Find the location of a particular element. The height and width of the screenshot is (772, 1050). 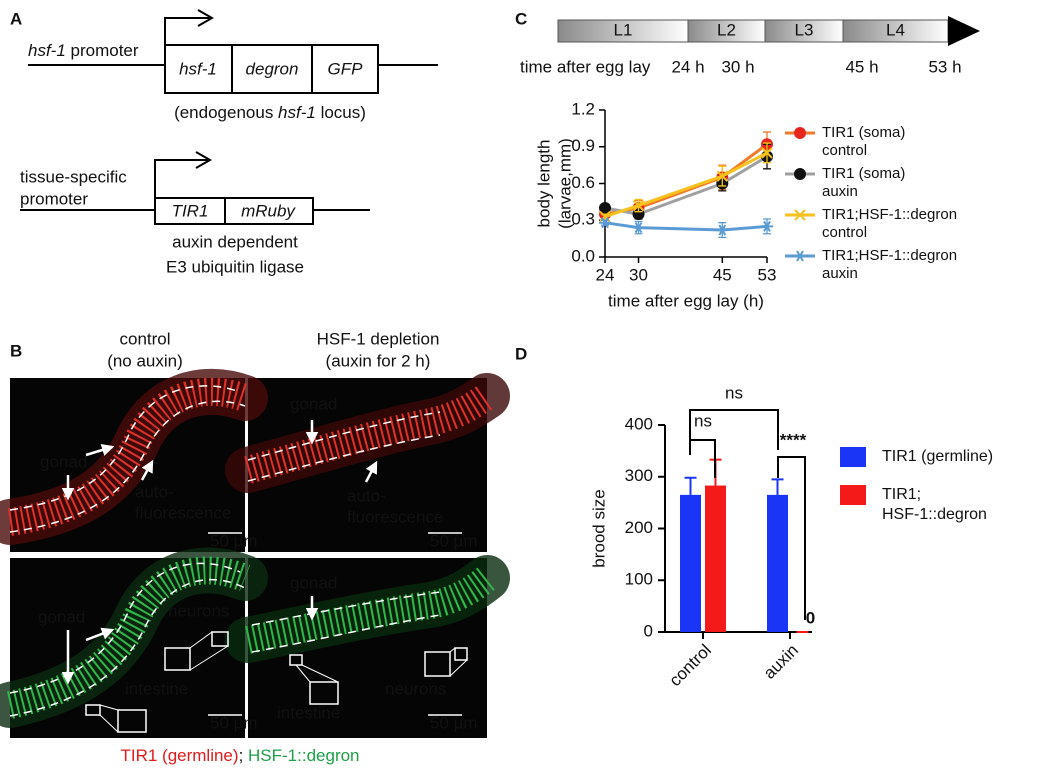

time-label: 24 h is located at coordinates (687, 66).